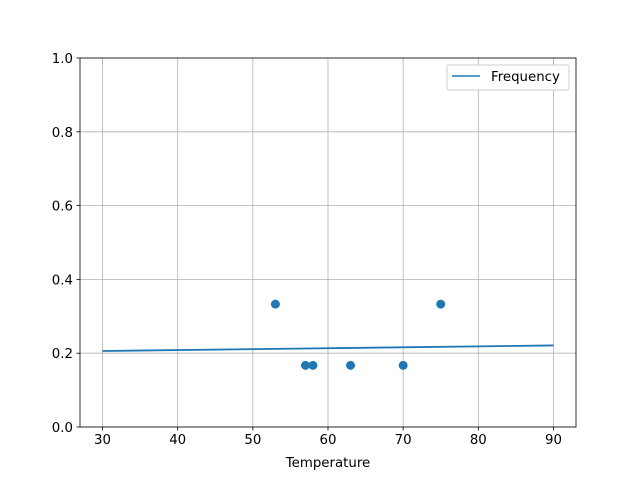 The width and height of the screenshot is (640, 484). What do you see at coordinates (328, 334) in the screenshot?
I see `plot-marks` at bounding box center [328, 334].